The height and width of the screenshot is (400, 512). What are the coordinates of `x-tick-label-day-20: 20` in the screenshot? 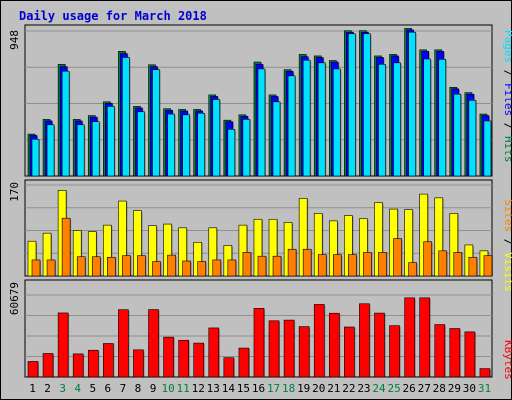 It's located at (318, 388).